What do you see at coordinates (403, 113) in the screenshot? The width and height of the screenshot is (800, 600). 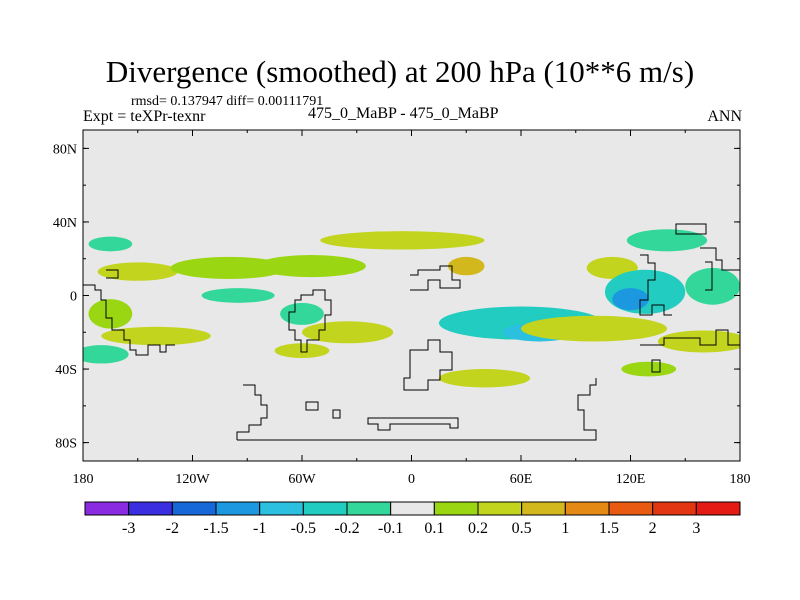 I see `cases-label: 475_0_MaBP - 475_0_MaBP` at bounding box center [403, 113].